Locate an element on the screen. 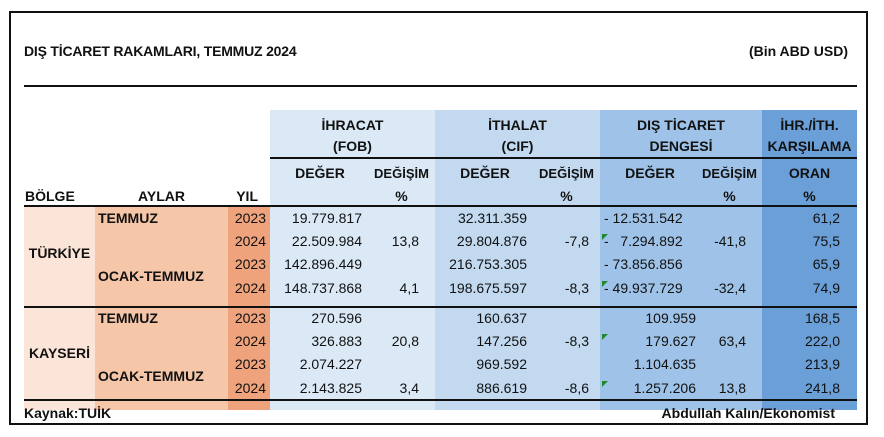  ithalat-pct-header: % is located at coordinates (566, 196).